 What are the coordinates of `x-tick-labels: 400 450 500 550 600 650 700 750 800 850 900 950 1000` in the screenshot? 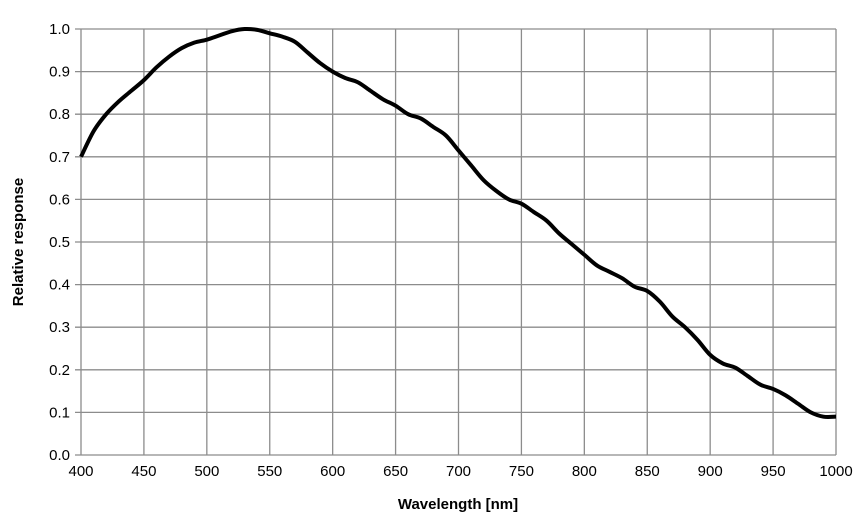 It's located at (460, 471).